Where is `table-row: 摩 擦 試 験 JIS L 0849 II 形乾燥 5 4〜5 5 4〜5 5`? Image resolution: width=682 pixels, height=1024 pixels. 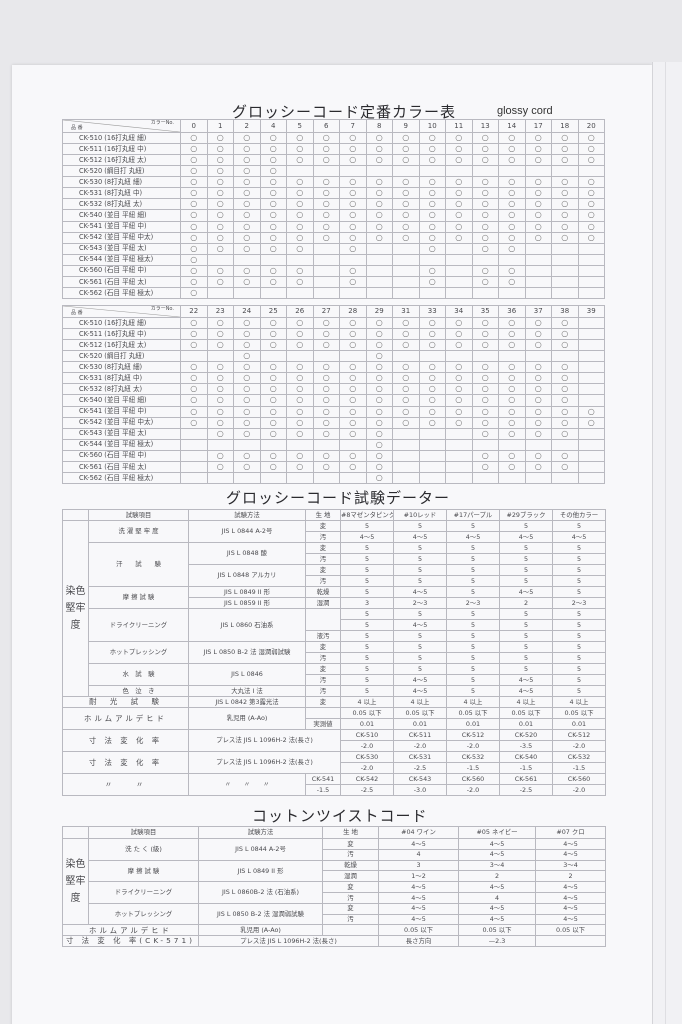
table-row: 摩 擦 試 験 JIS L 0849 II 形乾燥 5 4〜5 5 4〜5 5 is located at coordinates (334, 597).